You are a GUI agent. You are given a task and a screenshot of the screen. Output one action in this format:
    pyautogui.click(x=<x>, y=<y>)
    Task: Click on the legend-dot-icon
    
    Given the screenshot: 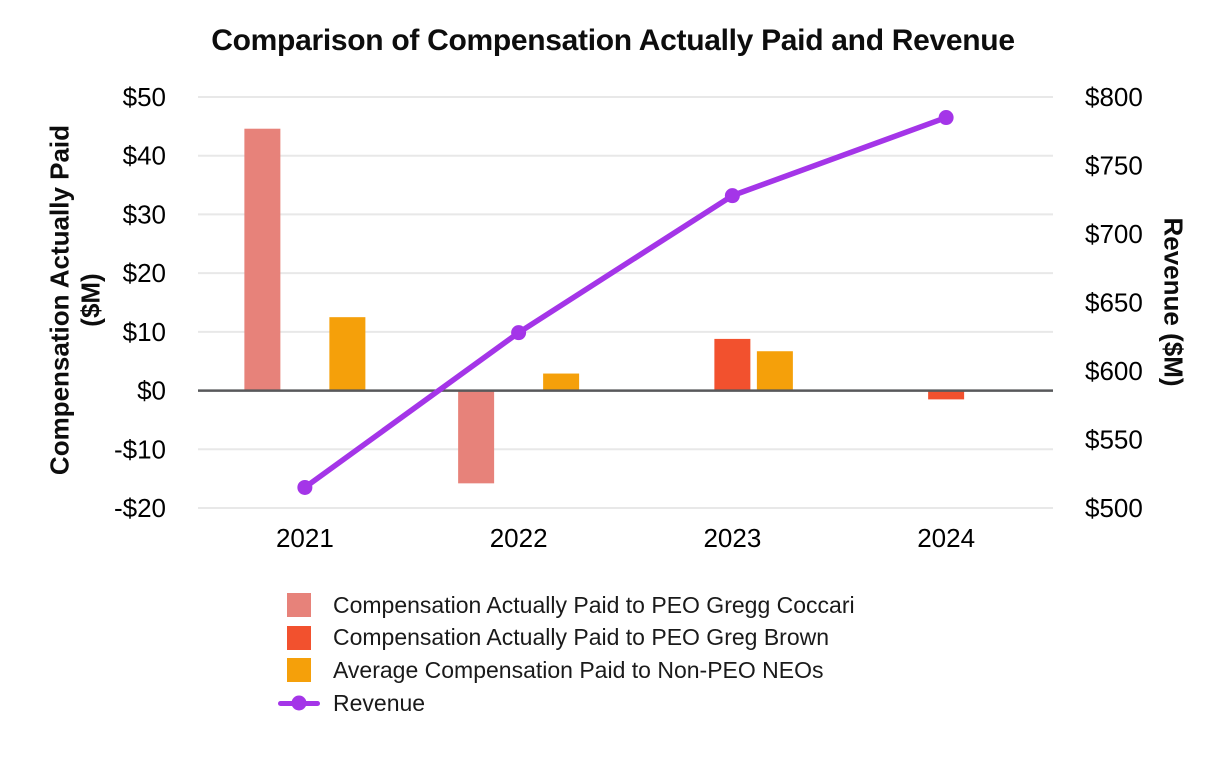 What is the action you would take?
    pyautogui.click(x=299, y=703)
    